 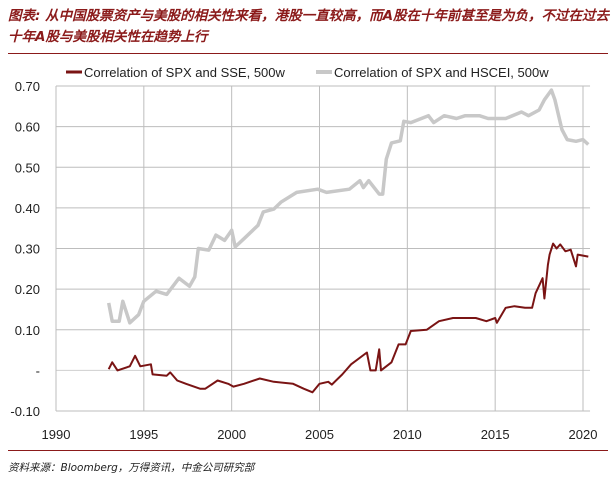 What do you see at coordinates (38, 370) in the screenshot?
I see `y-tick-label: -` at bounding box center [38, 370].